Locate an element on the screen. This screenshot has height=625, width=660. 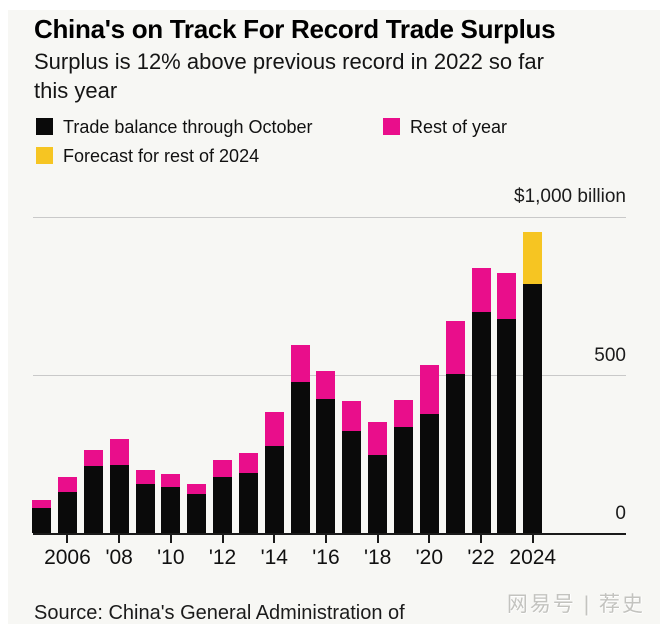
legend-label: Forecast for rest of 2024 is located at coordinates (161, 156).